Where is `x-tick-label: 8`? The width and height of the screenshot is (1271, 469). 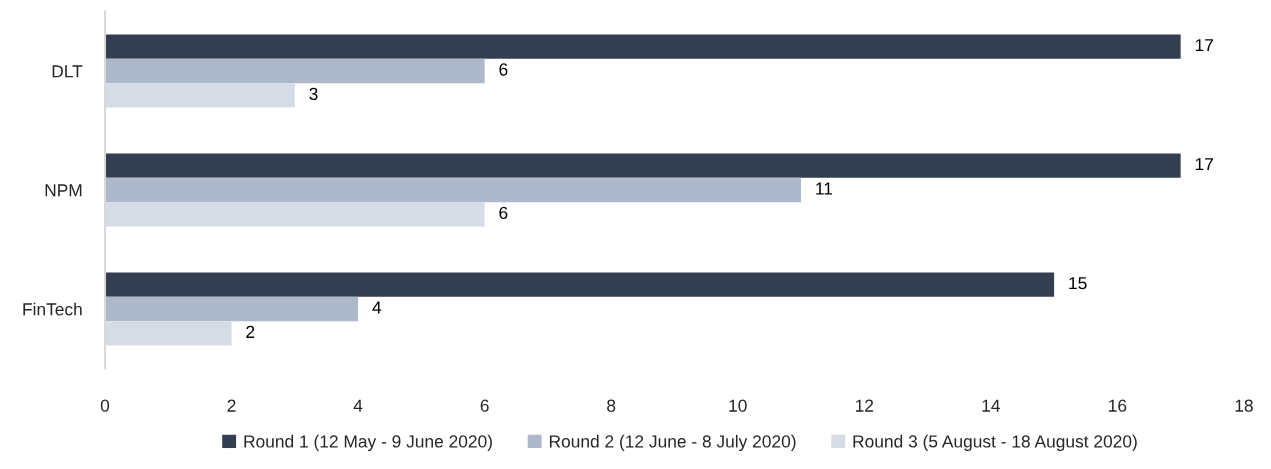
x-tick-label: 8 is located at coordinates (611, 405).